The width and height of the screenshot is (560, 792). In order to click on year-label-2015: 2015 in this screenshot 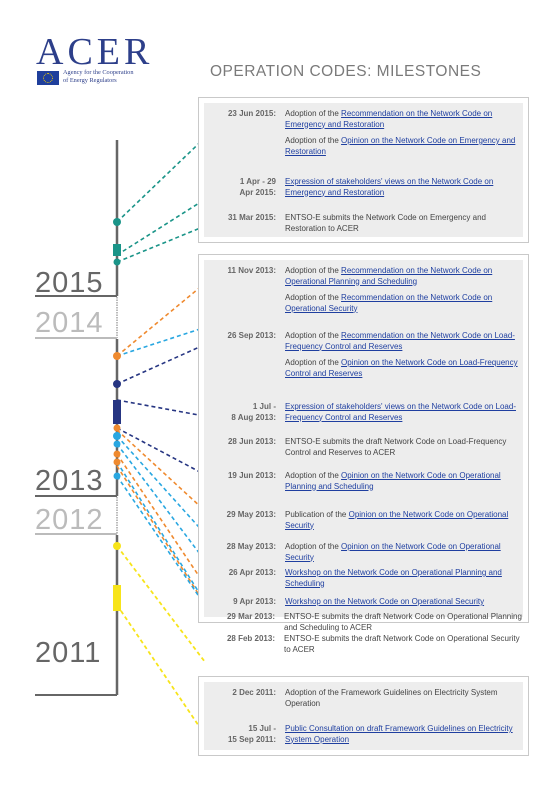, I will do `click(69, 283)`.